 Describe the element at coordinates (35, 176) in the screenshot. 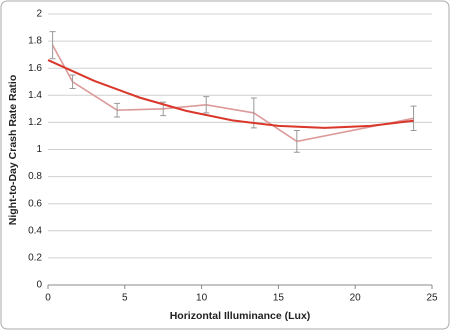

I see `y-tick-label: 0.8` at that location.